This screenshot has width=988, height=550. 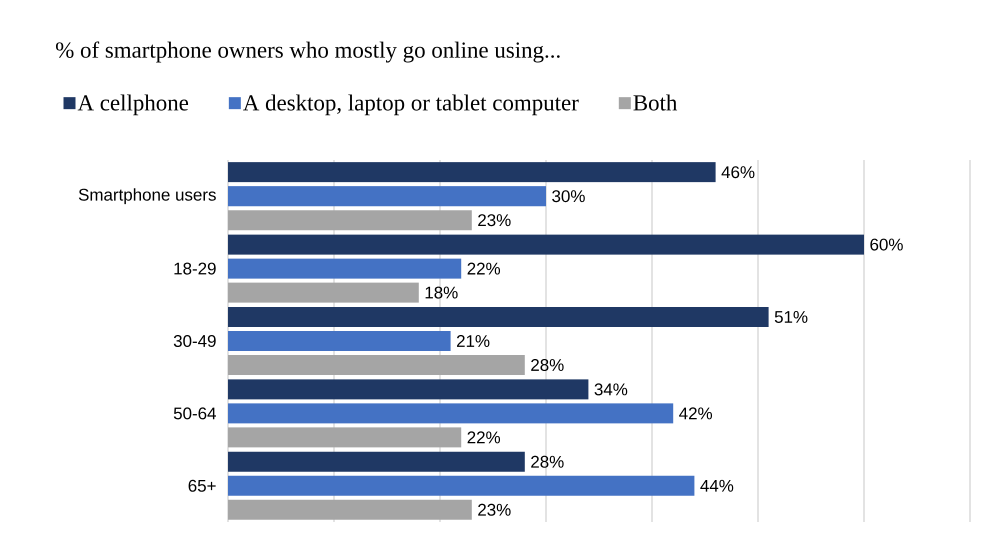 I want to click on data-label: 44%, so click(x=717, y=486).